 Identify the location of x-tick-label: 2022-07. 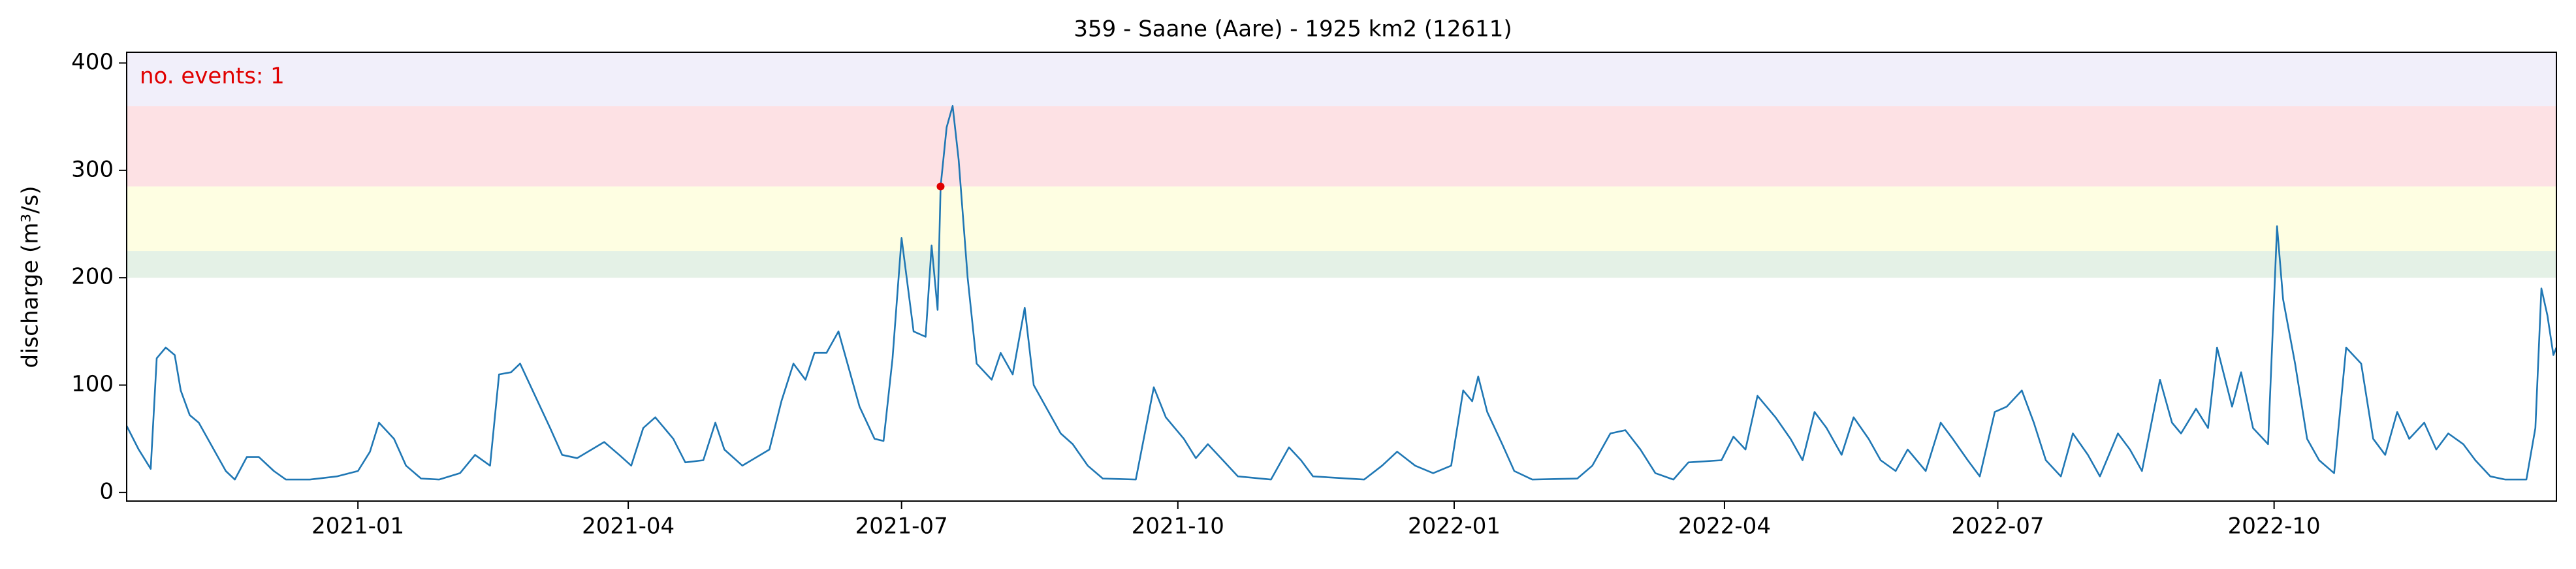
(1997, 526).